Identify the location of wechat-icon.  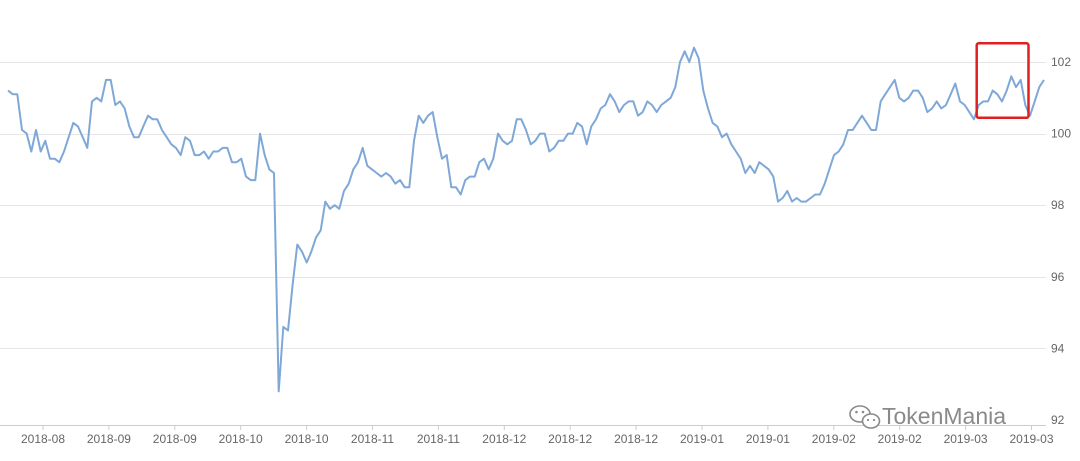
(865, 417).